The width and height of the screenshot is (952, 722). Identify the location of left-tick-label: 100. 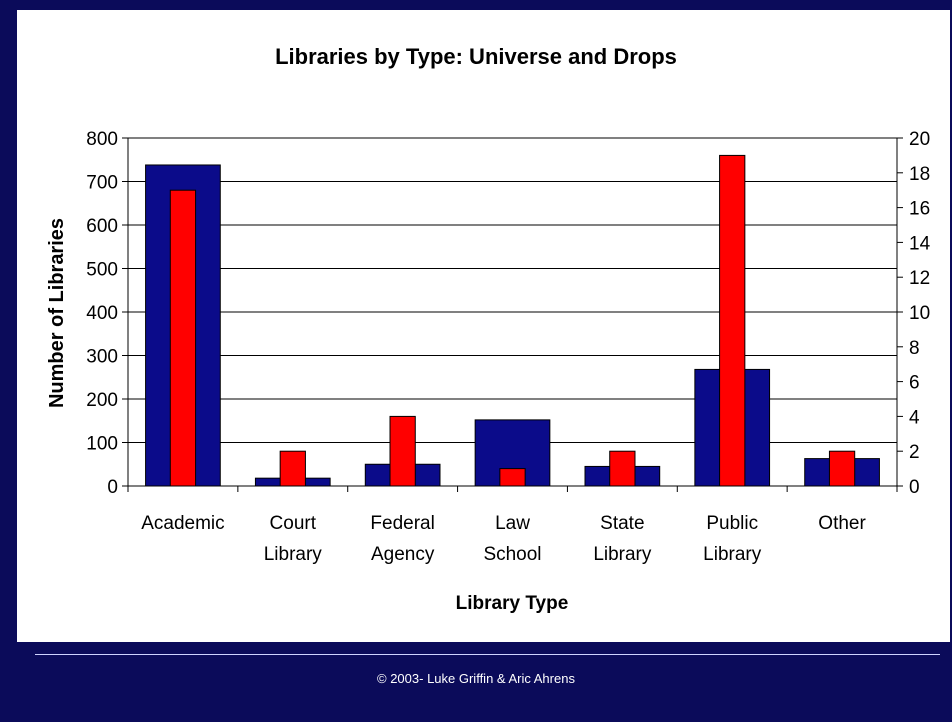
(102, 444).